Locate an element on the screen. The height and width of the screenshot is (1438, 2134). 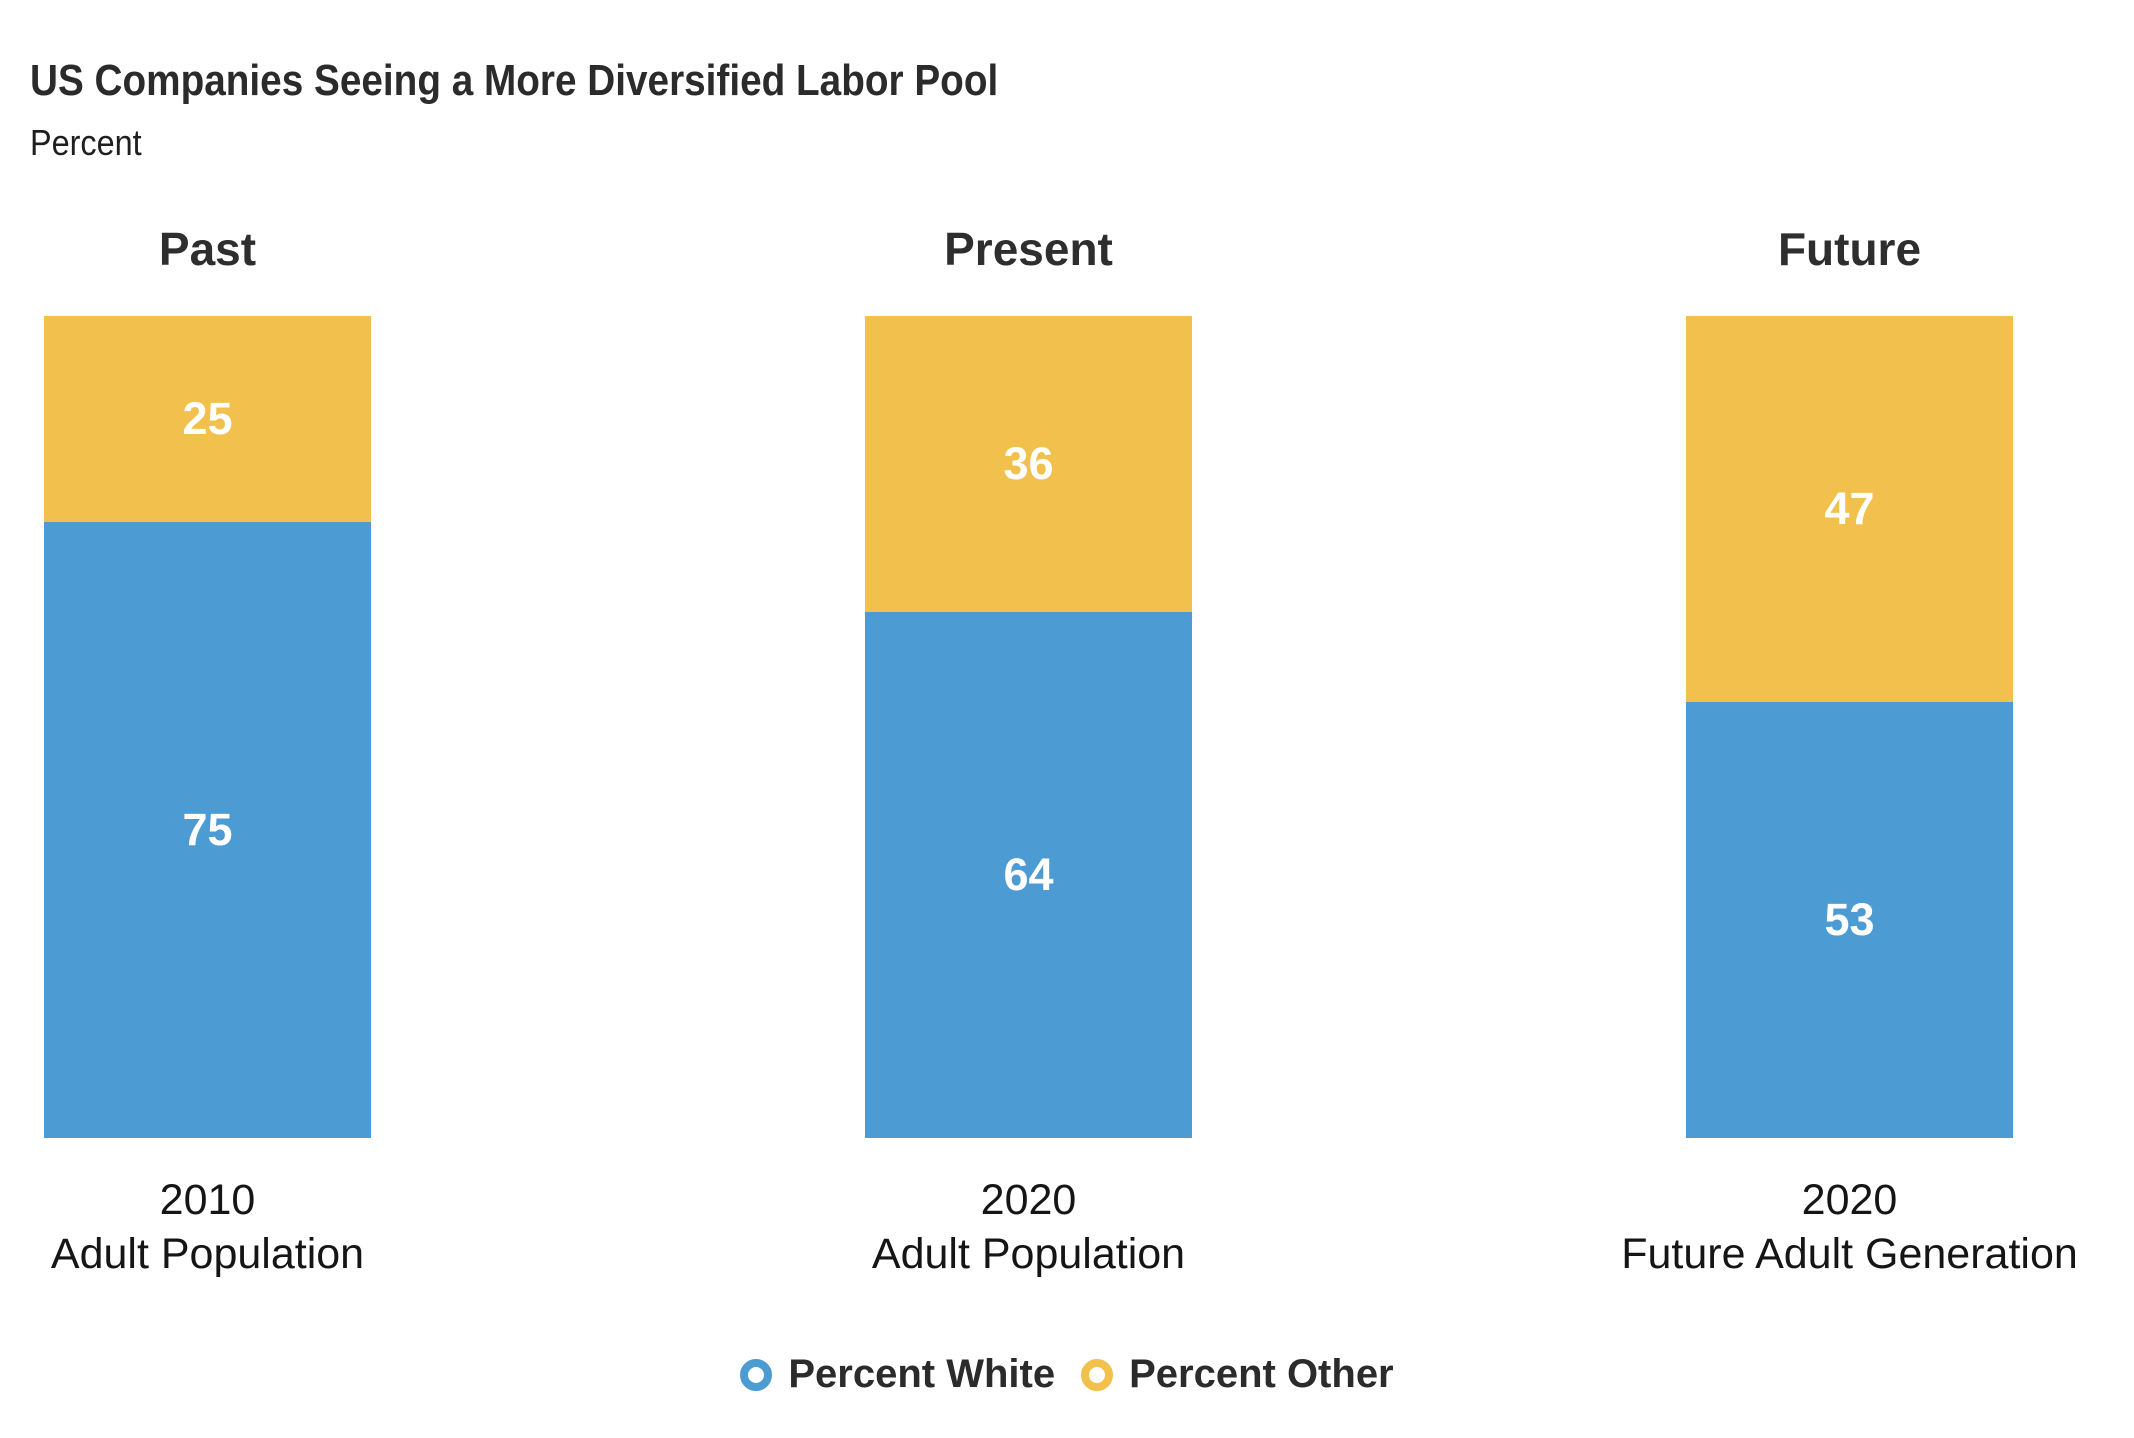
segment-value-label: 53 is located at coordinates (1849, 920).